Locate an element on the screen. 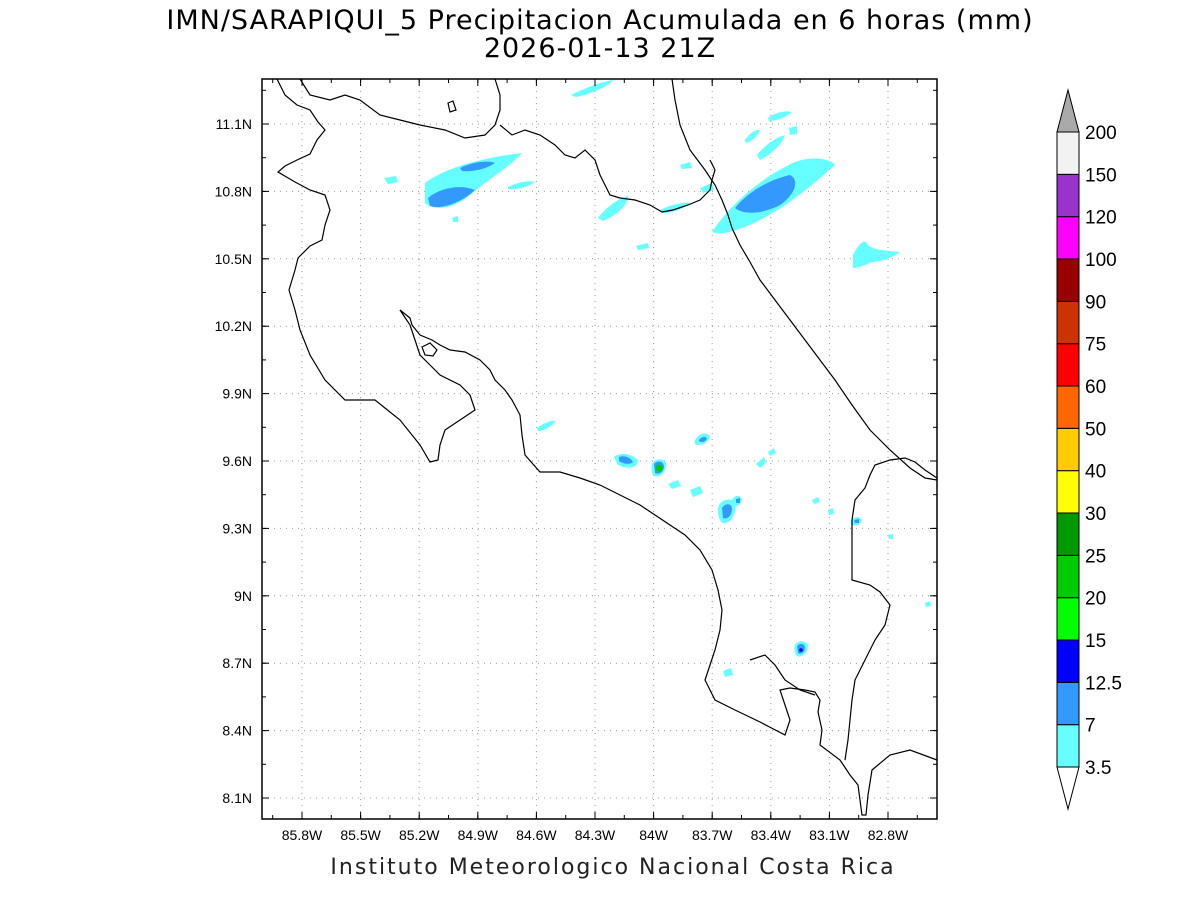  colorbar-label: 3.5 is located at coordinates (1098, 768).